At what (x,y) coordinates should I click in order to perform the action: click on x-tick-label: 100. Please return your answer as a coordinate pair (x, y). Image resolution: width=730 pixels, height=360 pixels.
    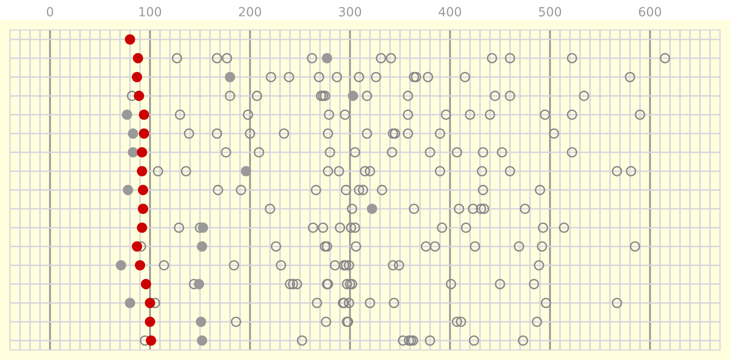
    Looking at the image, I should click on (150, 11).